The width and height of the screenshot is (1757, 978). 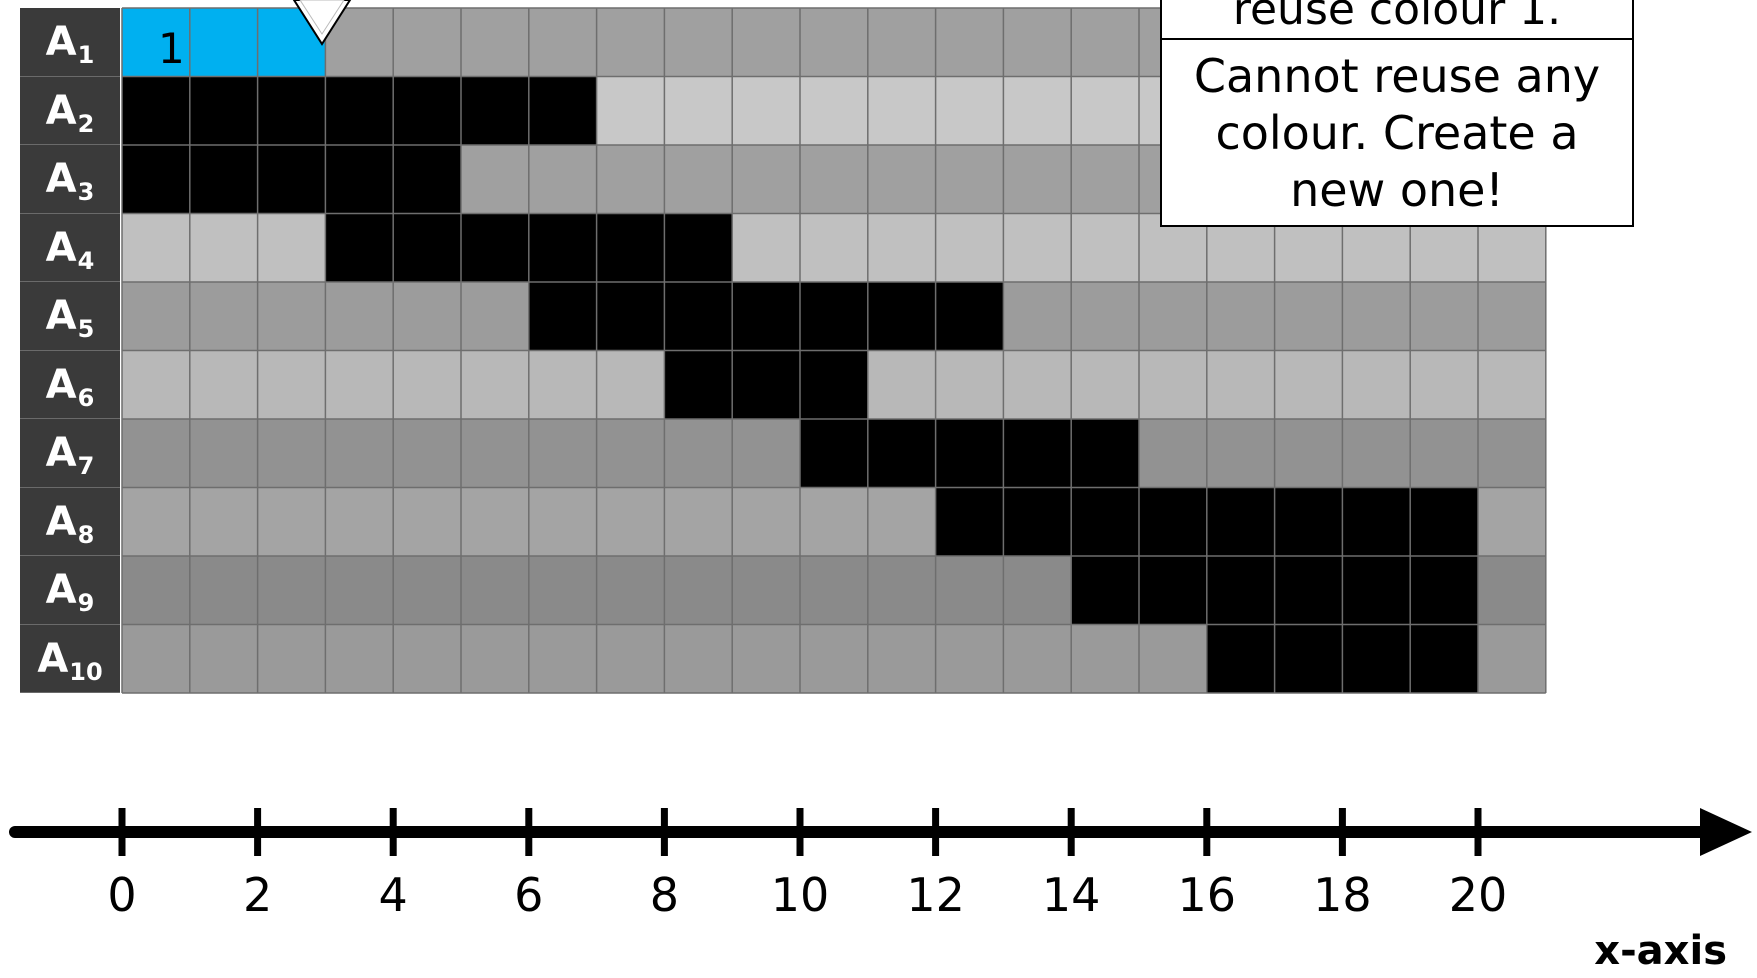 I want to click on interval-block-a2, so click(x=359, y=110).